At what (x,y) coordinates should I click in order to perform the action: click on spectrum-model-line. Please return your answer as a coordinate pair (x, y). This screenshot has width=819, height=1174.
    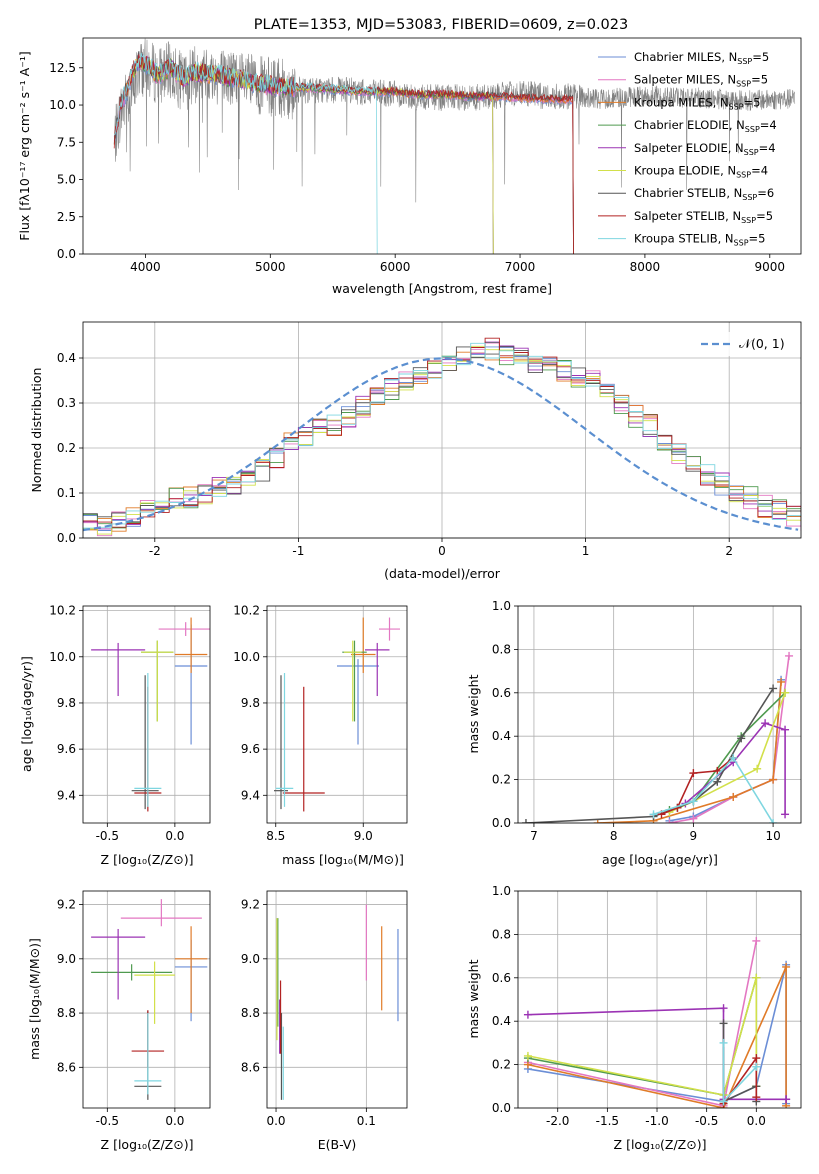
    Looking at the image, I should click on (343, 152).